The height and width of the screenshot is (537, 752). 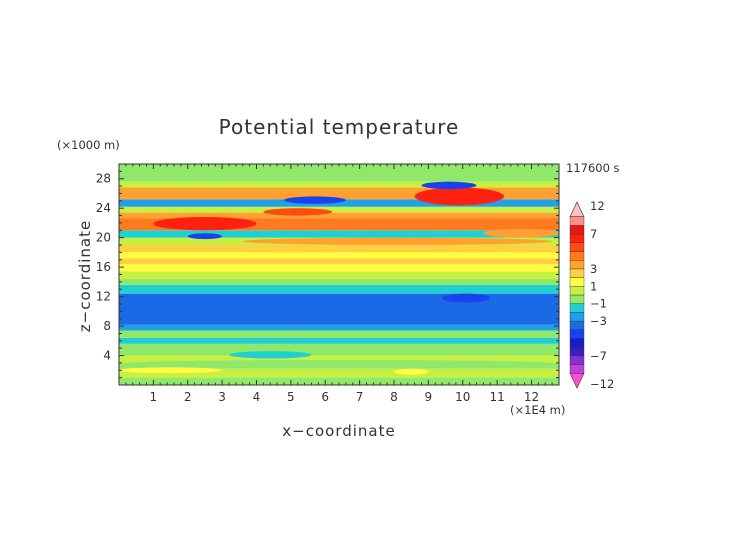 What do you see at coordinates (360, 397) in the screenshot?
I see `x-tick-label: 7` at bounding box center [360, 397].